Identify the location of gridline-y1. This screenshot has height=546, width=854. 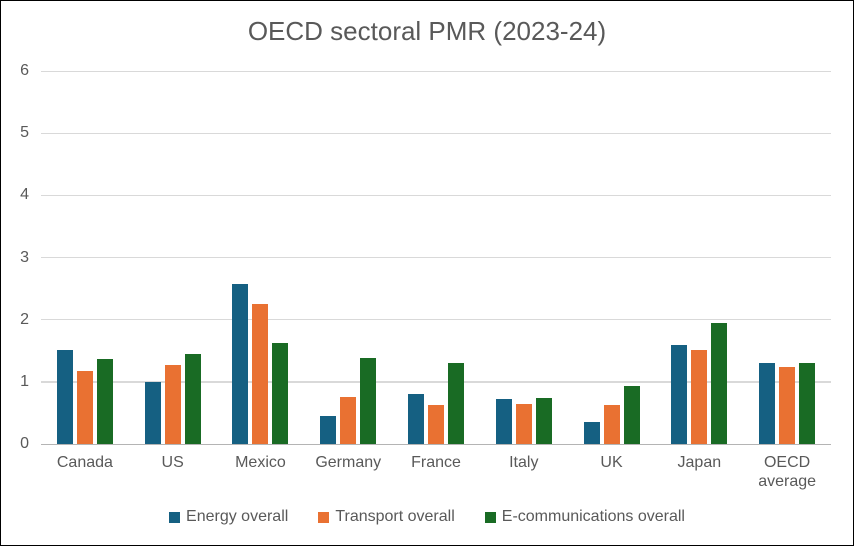
(436, 382).